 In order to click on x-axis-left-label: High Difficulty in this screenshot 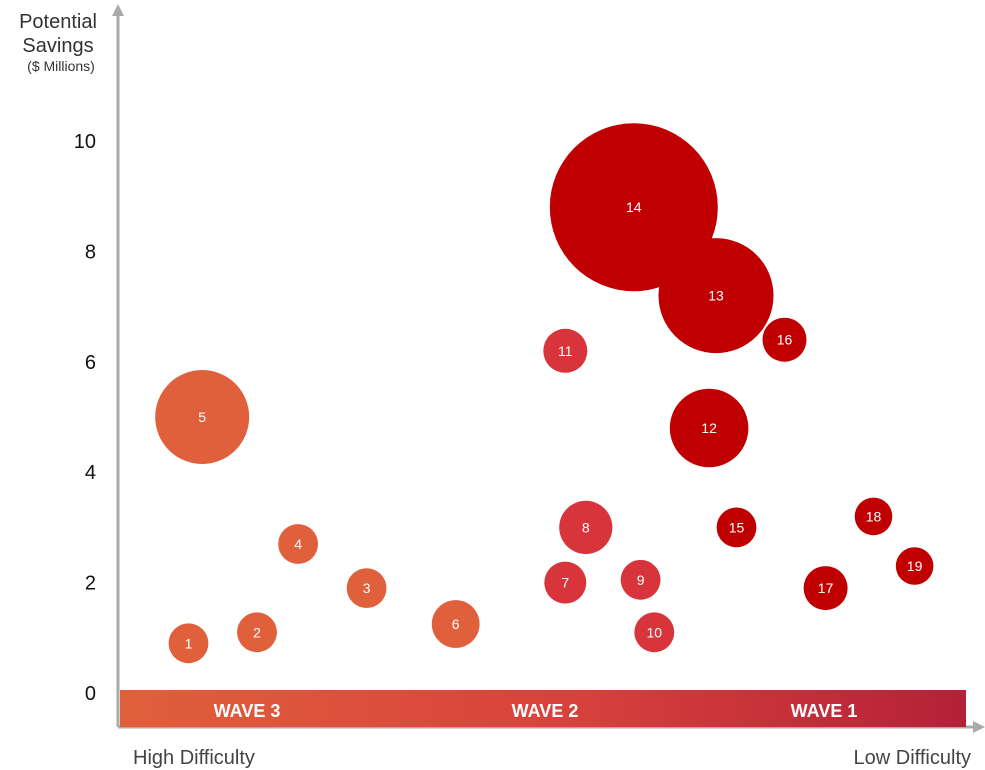, I will do `click(194, 758)`.